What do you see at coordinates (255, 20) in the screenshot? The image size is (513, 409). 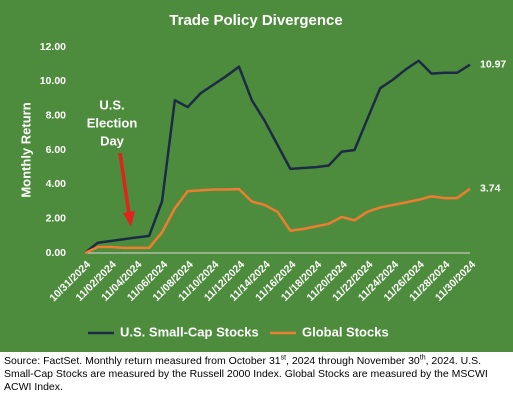 I see `chart-title: Trade Policy Divergence` at bounding box center [255, 20].